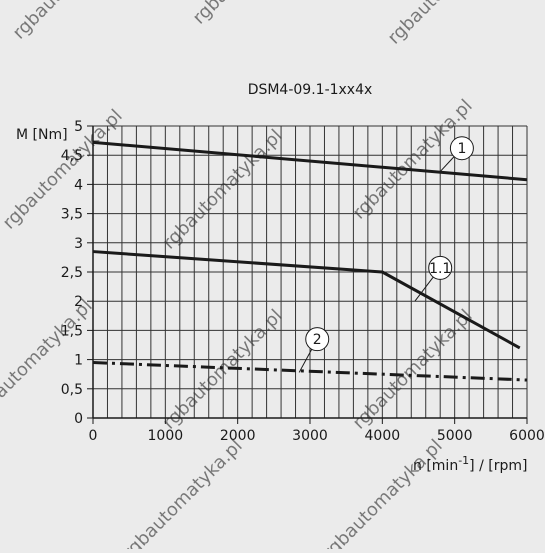 This screenshot has width=545, height=553. I want to click on y-tick-label: 3, so click(78, 244).